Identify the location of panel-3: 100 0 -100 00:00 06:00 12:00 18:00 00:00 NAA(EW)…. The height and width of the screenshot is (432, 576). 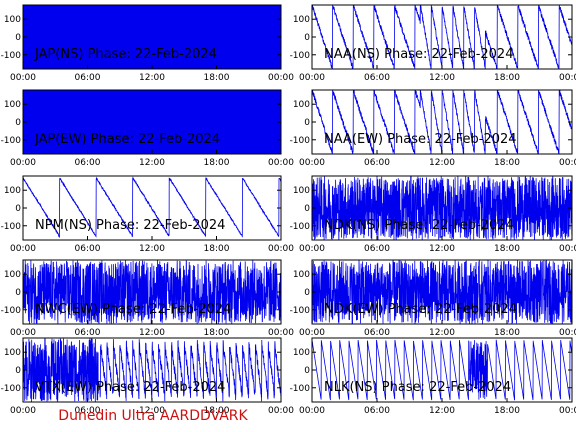
(433, 128).